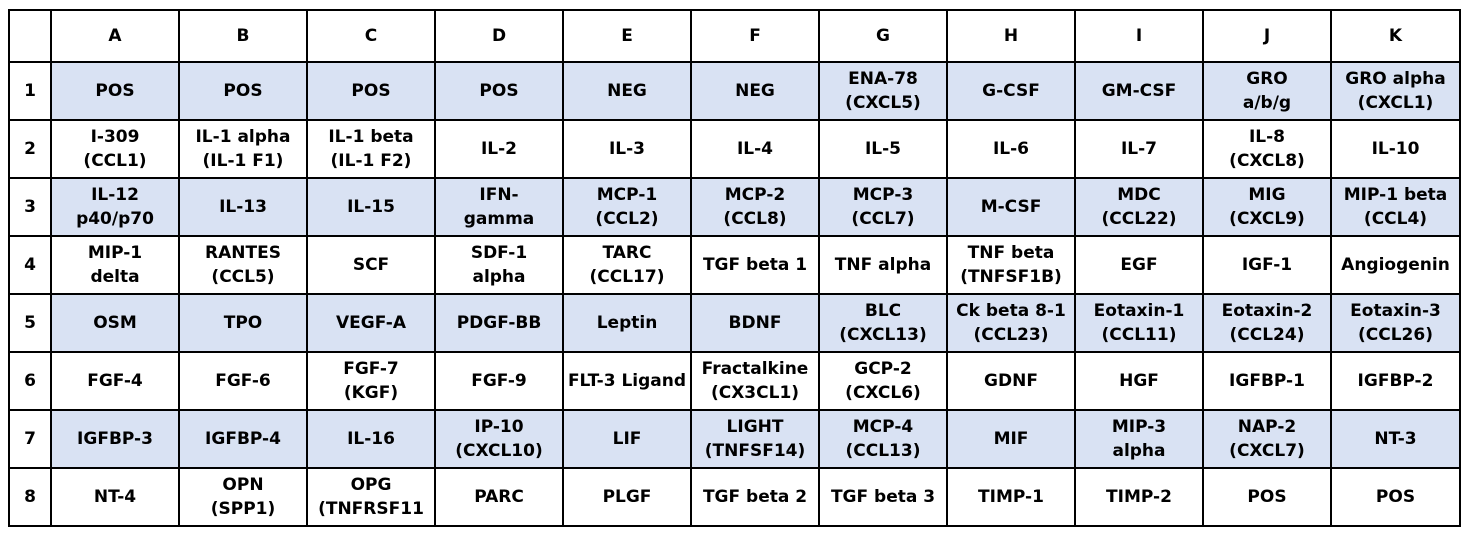 This screenshot has height=535, width=1467. I want to click on array-cell: EGF, so click(1139, 265).